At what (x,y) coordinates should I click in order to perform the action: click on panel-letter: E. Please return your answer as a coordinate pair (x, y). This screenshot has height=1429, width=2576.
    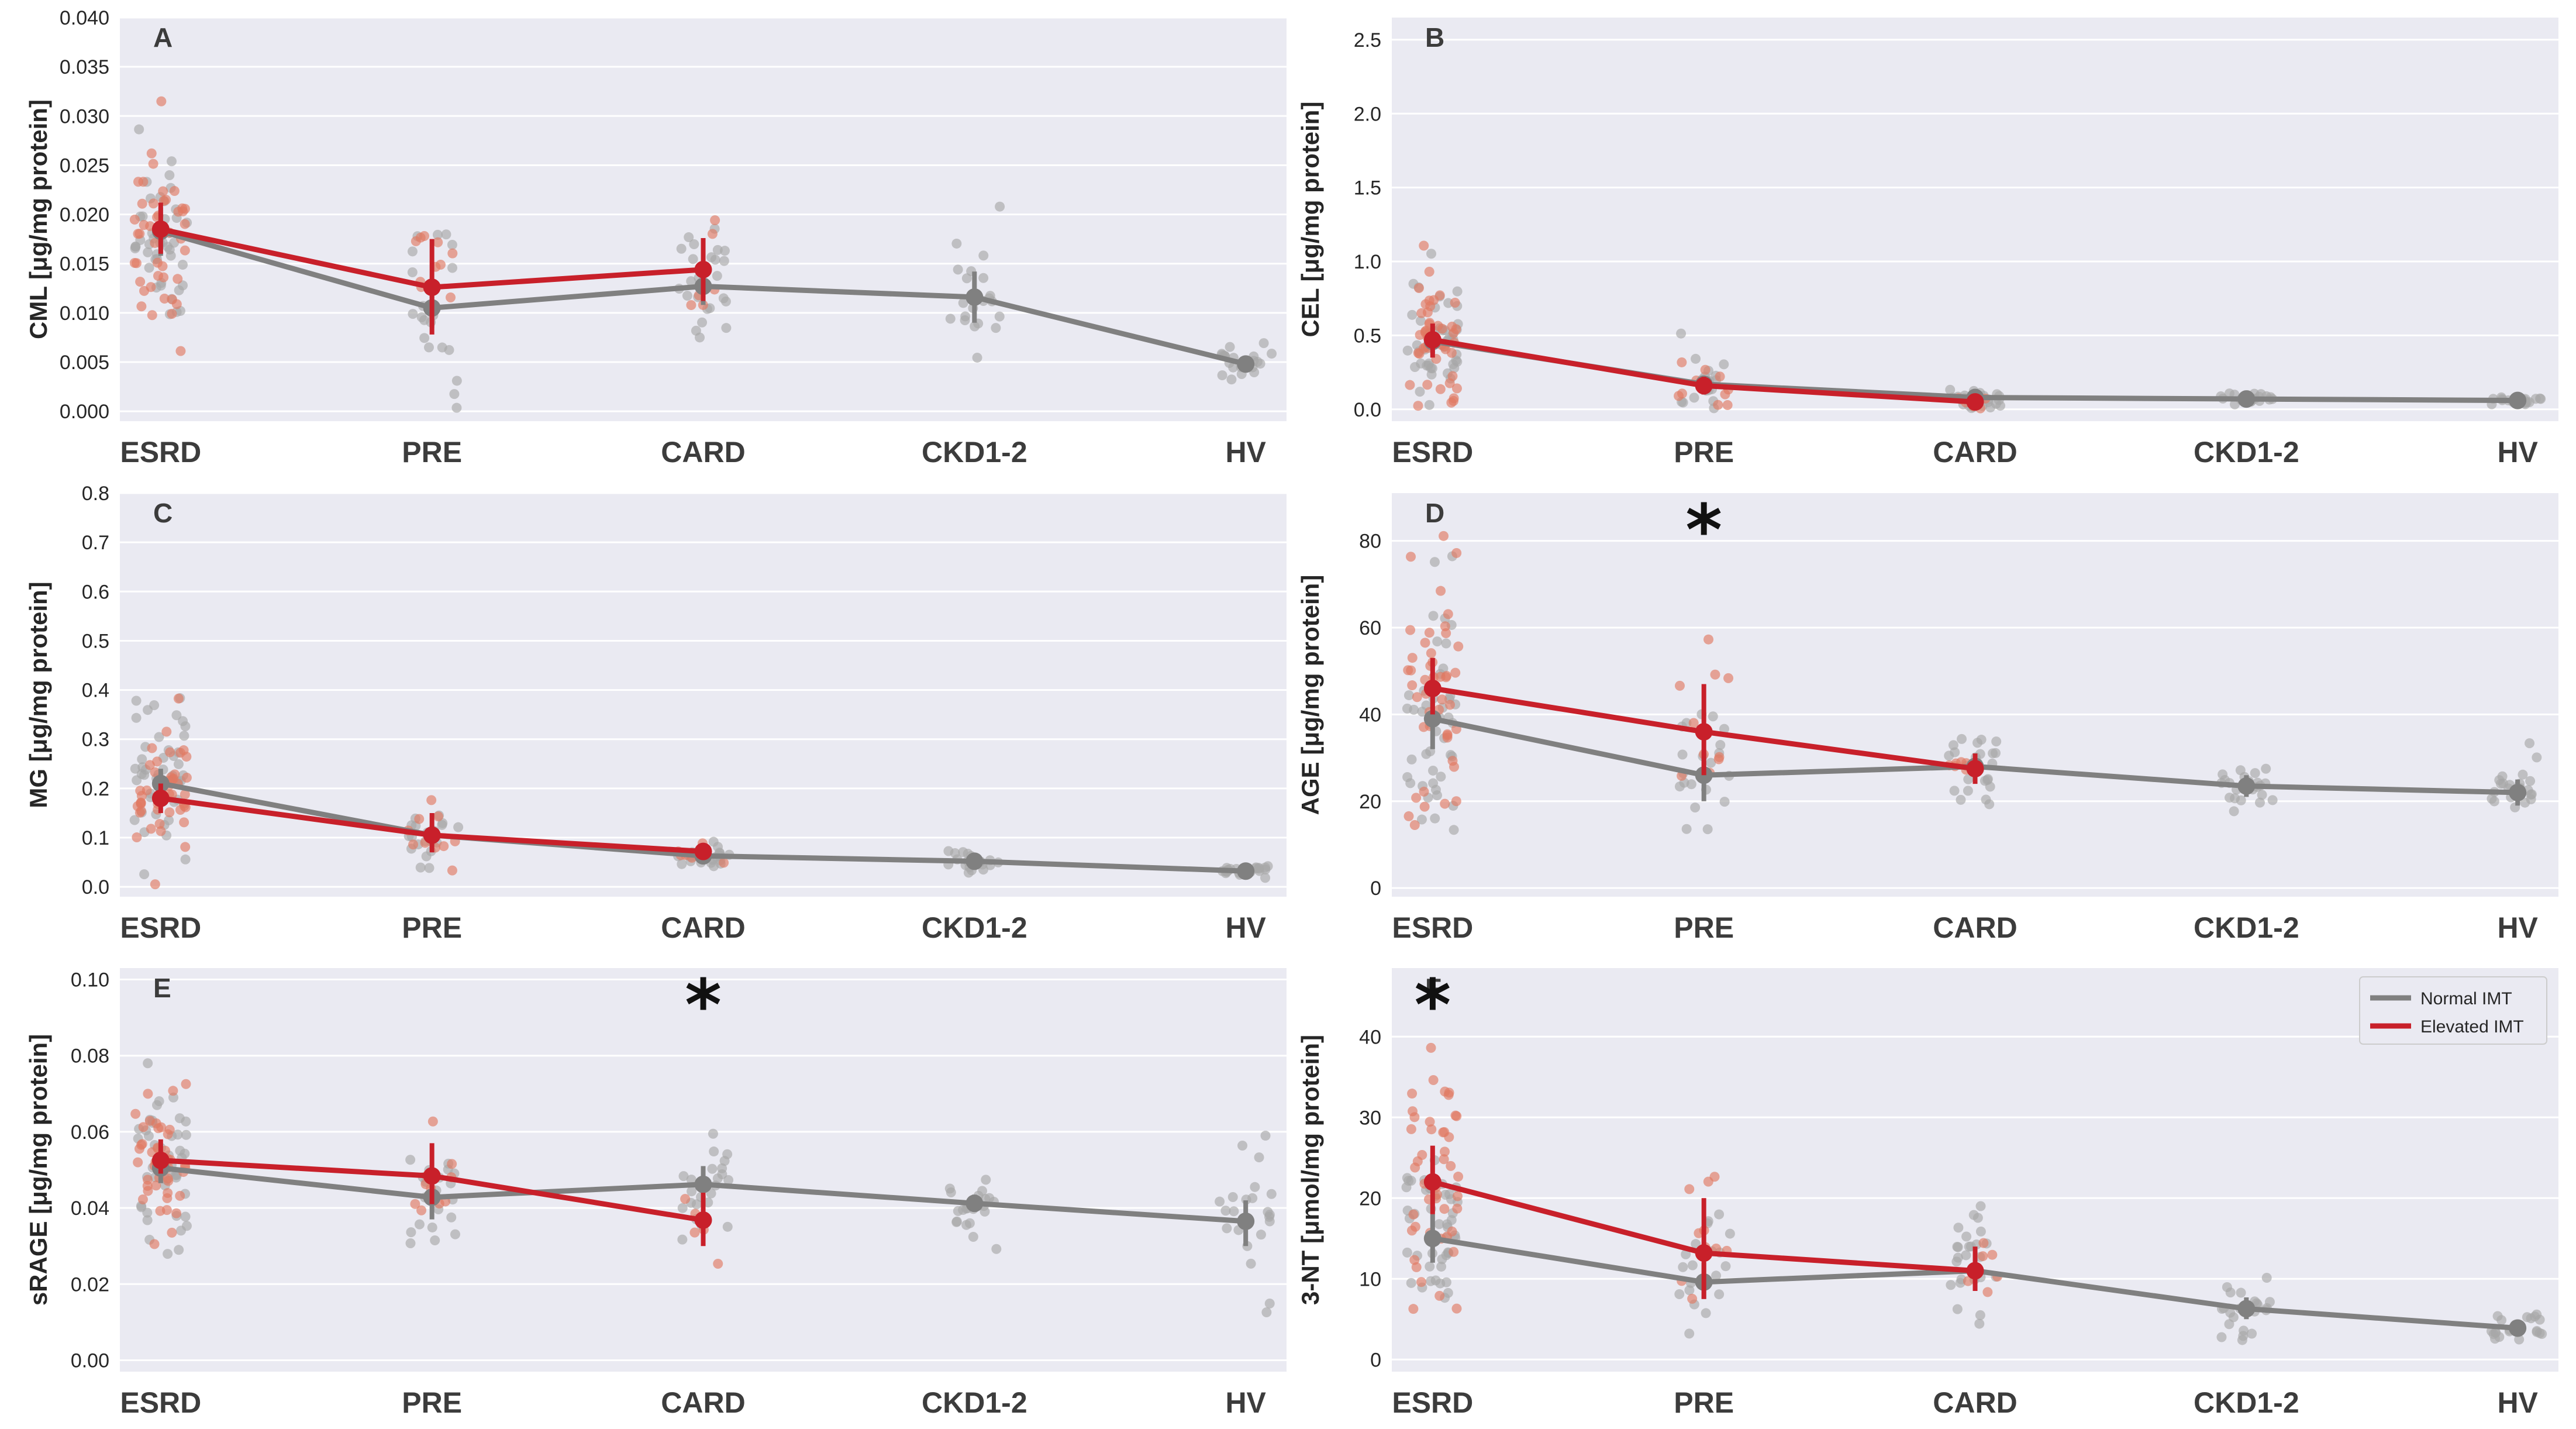
    Looking at the image, I should click on (162, 988).